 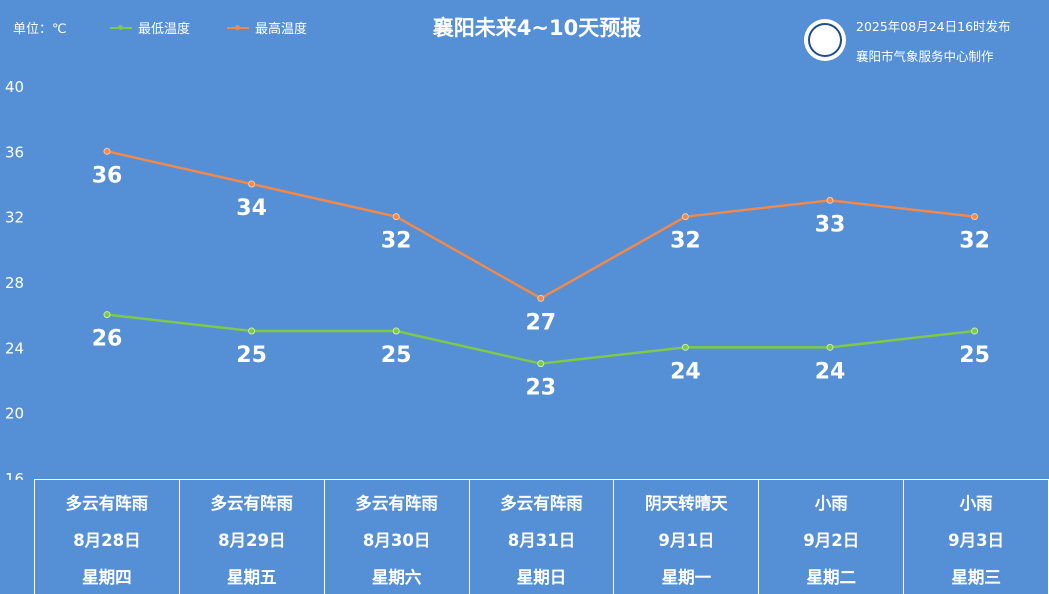 What do you see at coordinates (14, 283) in the screenshot?
I see `y-tick-label: 28` at bounding box center [14, 283].